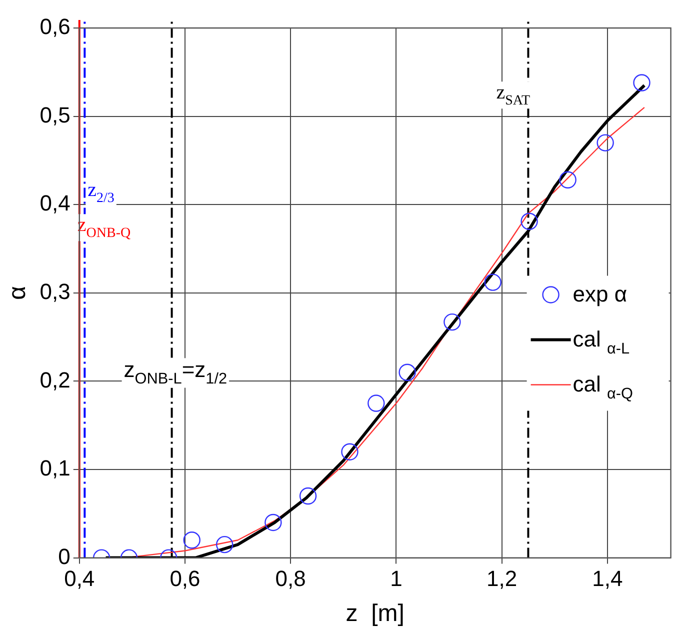 The width and height of the screenshot is (680, 633). Describe the element at coordinates (79, 579) in the screenshot. I see `x-tick-label: 0,4` at that location.